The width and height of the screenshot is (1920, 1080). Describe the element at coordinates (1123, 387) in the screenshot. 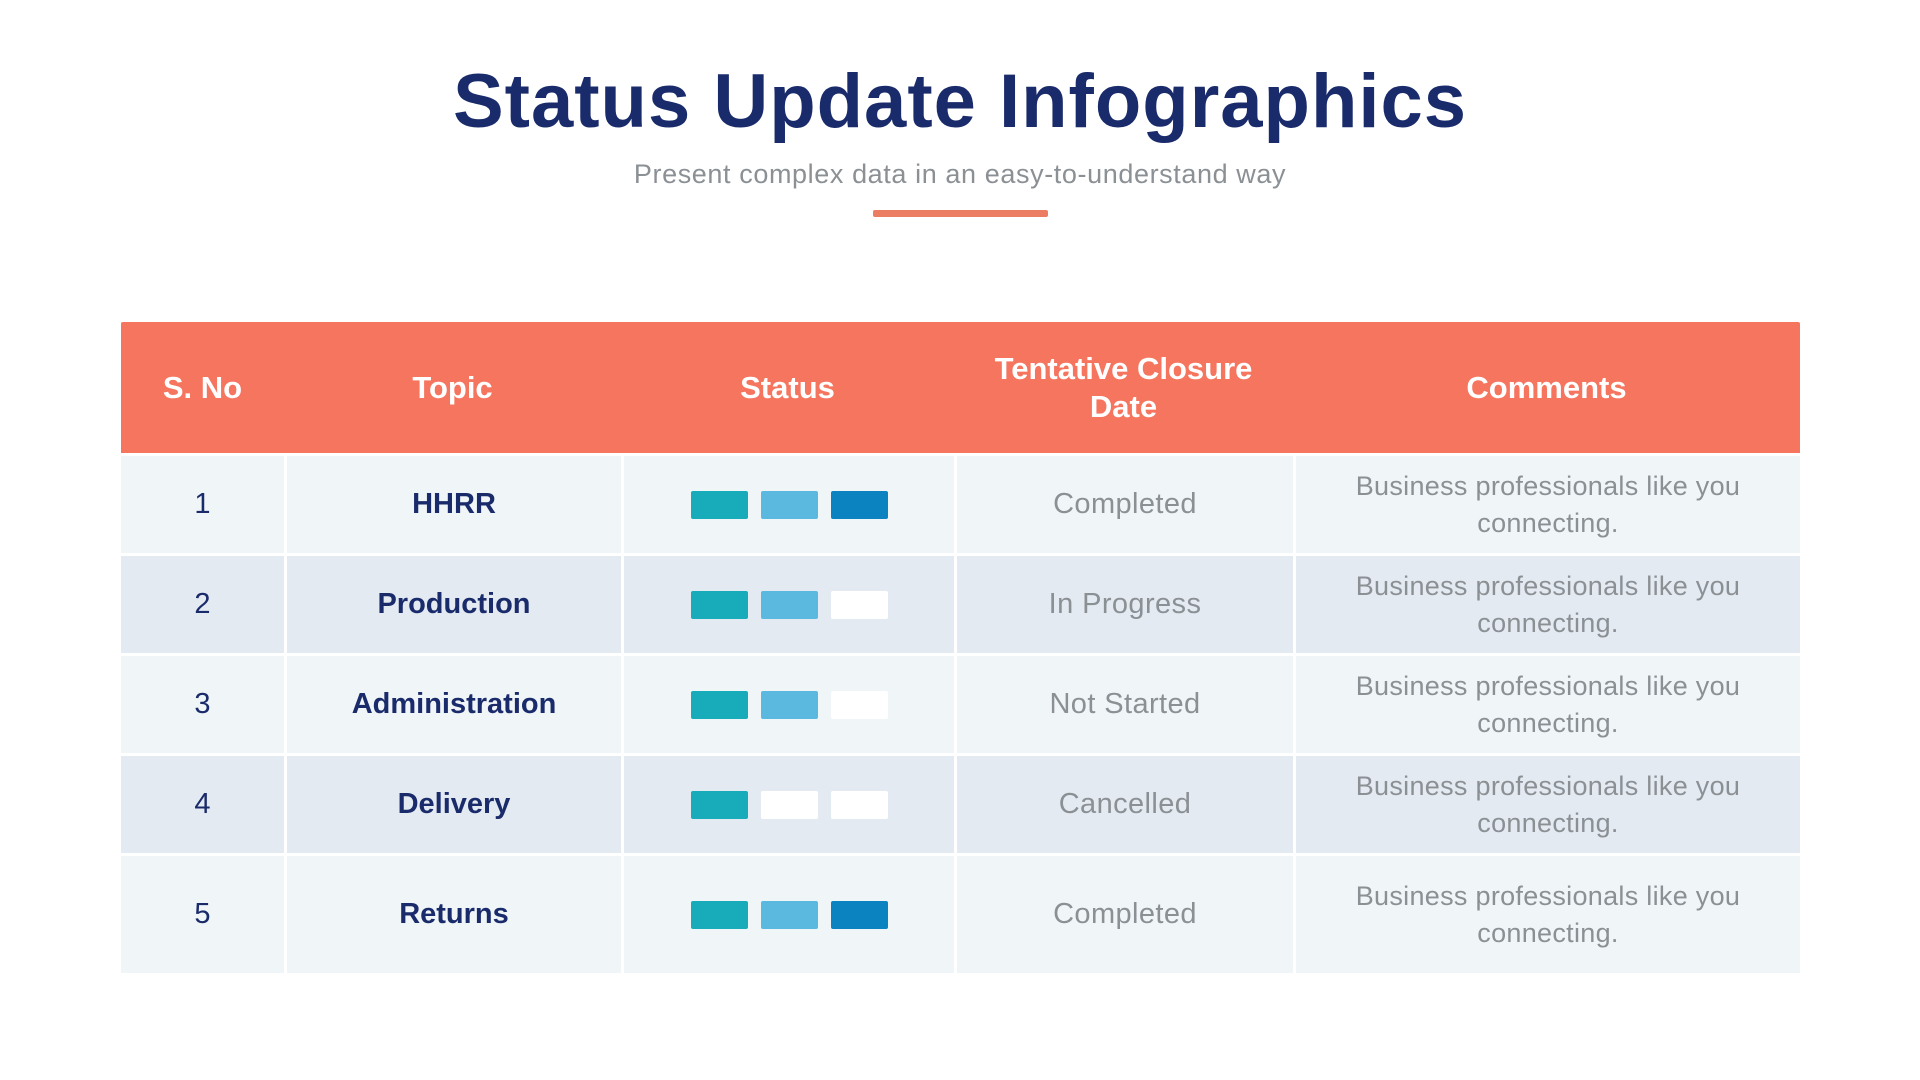

I see `column-header-closure: Tentative Closure Date` at that location.